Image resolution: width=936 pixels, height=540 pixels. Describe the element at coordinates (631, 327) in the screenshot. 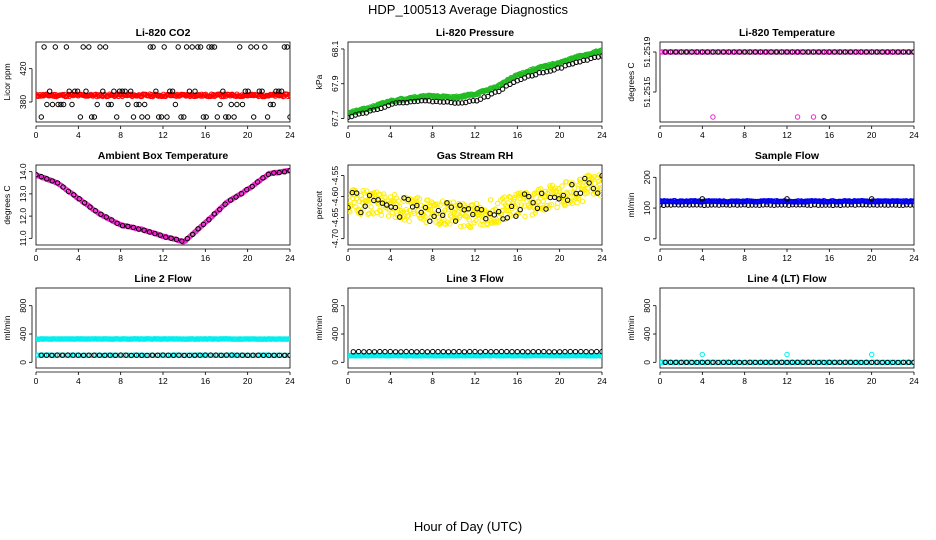

I see `y-axis-label: ml/min` at that location.